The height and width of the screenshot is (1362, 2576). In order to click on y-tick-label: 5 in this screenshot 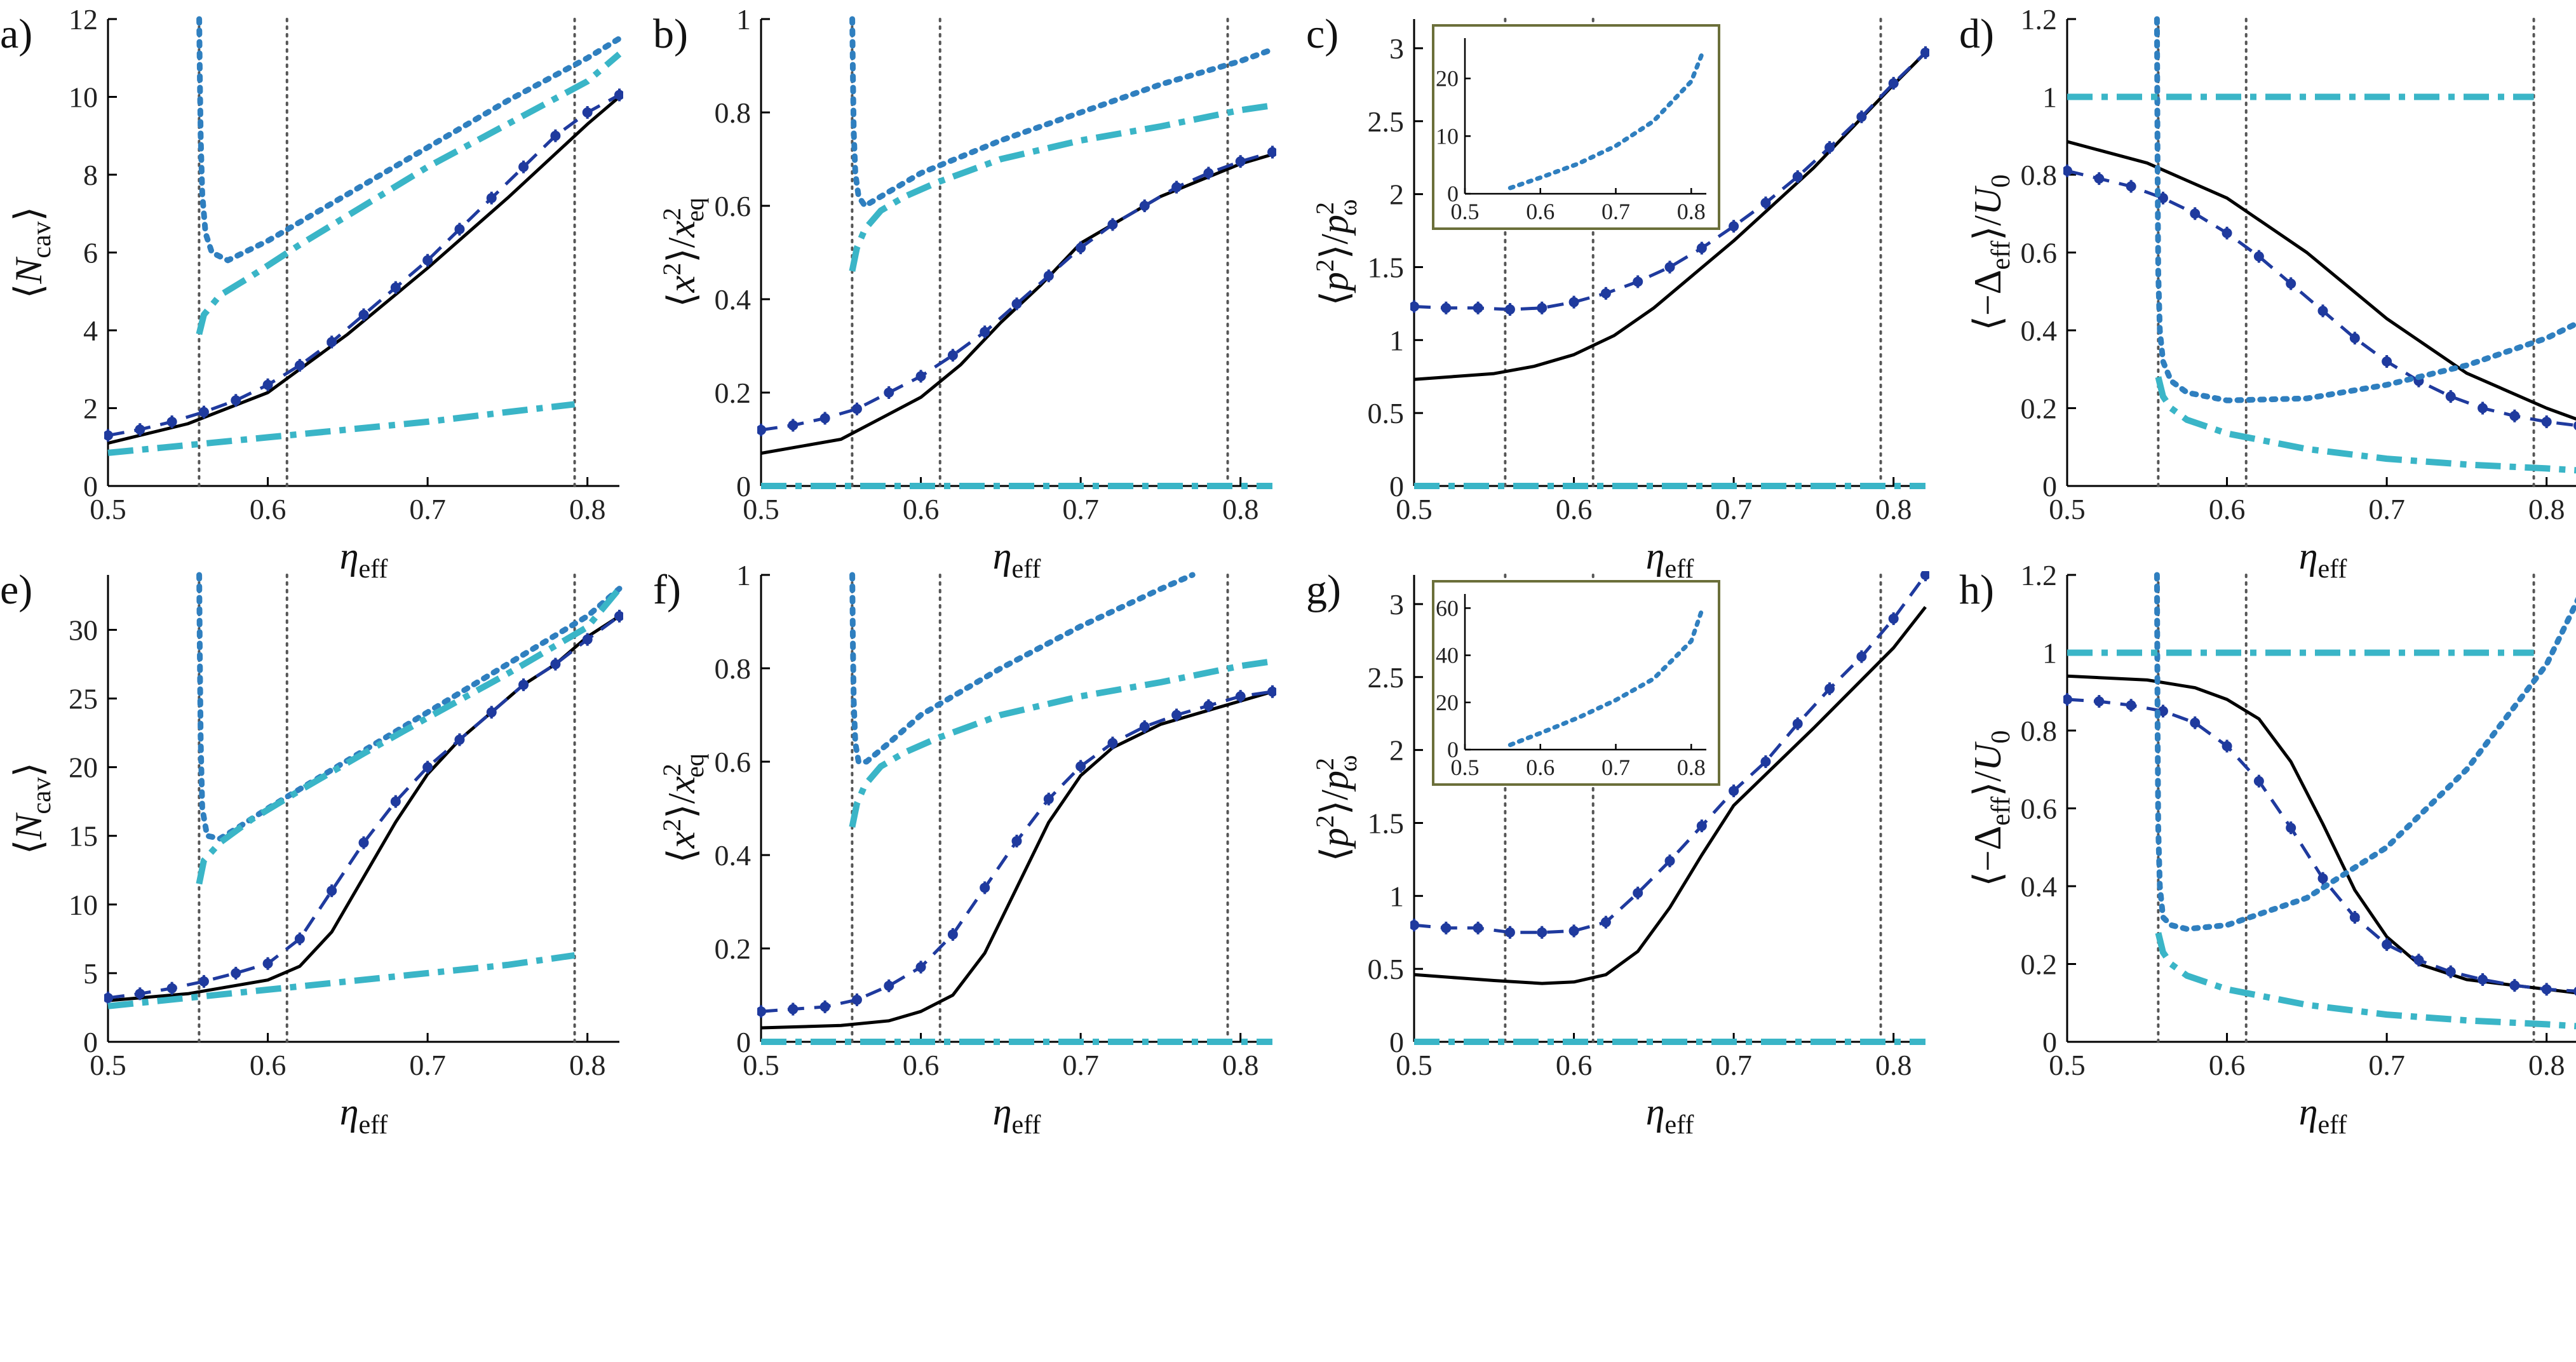, I will do `click(90, 973)`.